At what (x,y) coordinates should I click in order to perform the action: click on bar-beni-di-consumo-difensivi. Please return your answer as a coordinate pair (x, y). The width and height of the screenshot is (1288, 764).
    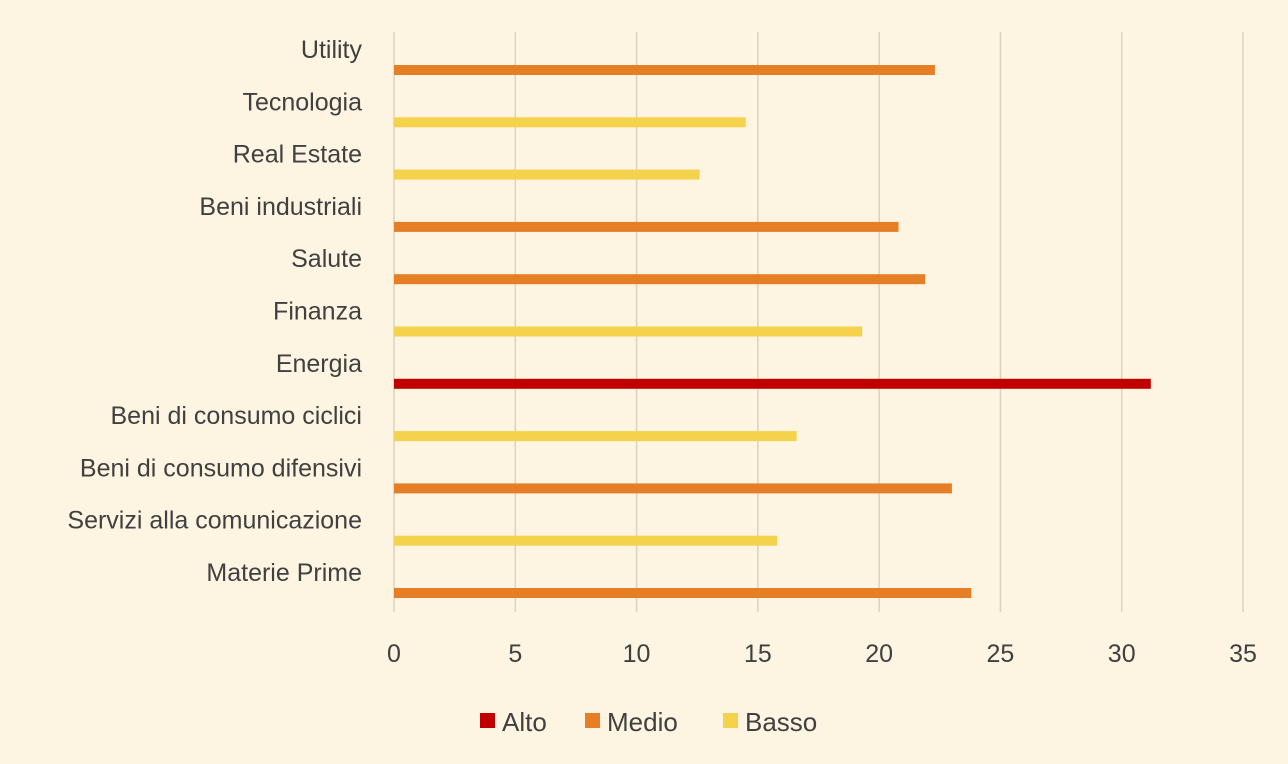
    Looking at the image, I should click on (673, 488).